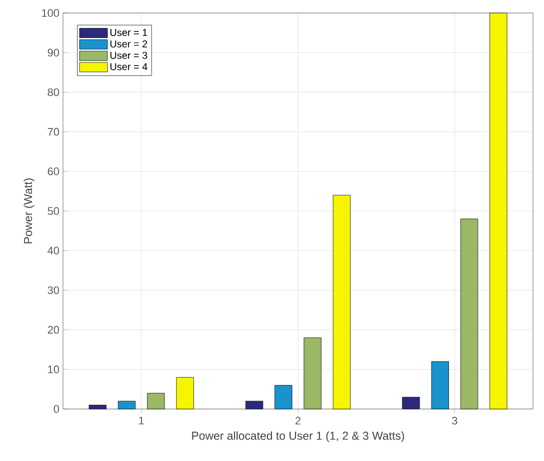 This screenshot has width=544, height=461. What do you see at coordinates (129, 32) in the screenshot?
I see `legend-label: User = 1` at bounding box center [129, 32].